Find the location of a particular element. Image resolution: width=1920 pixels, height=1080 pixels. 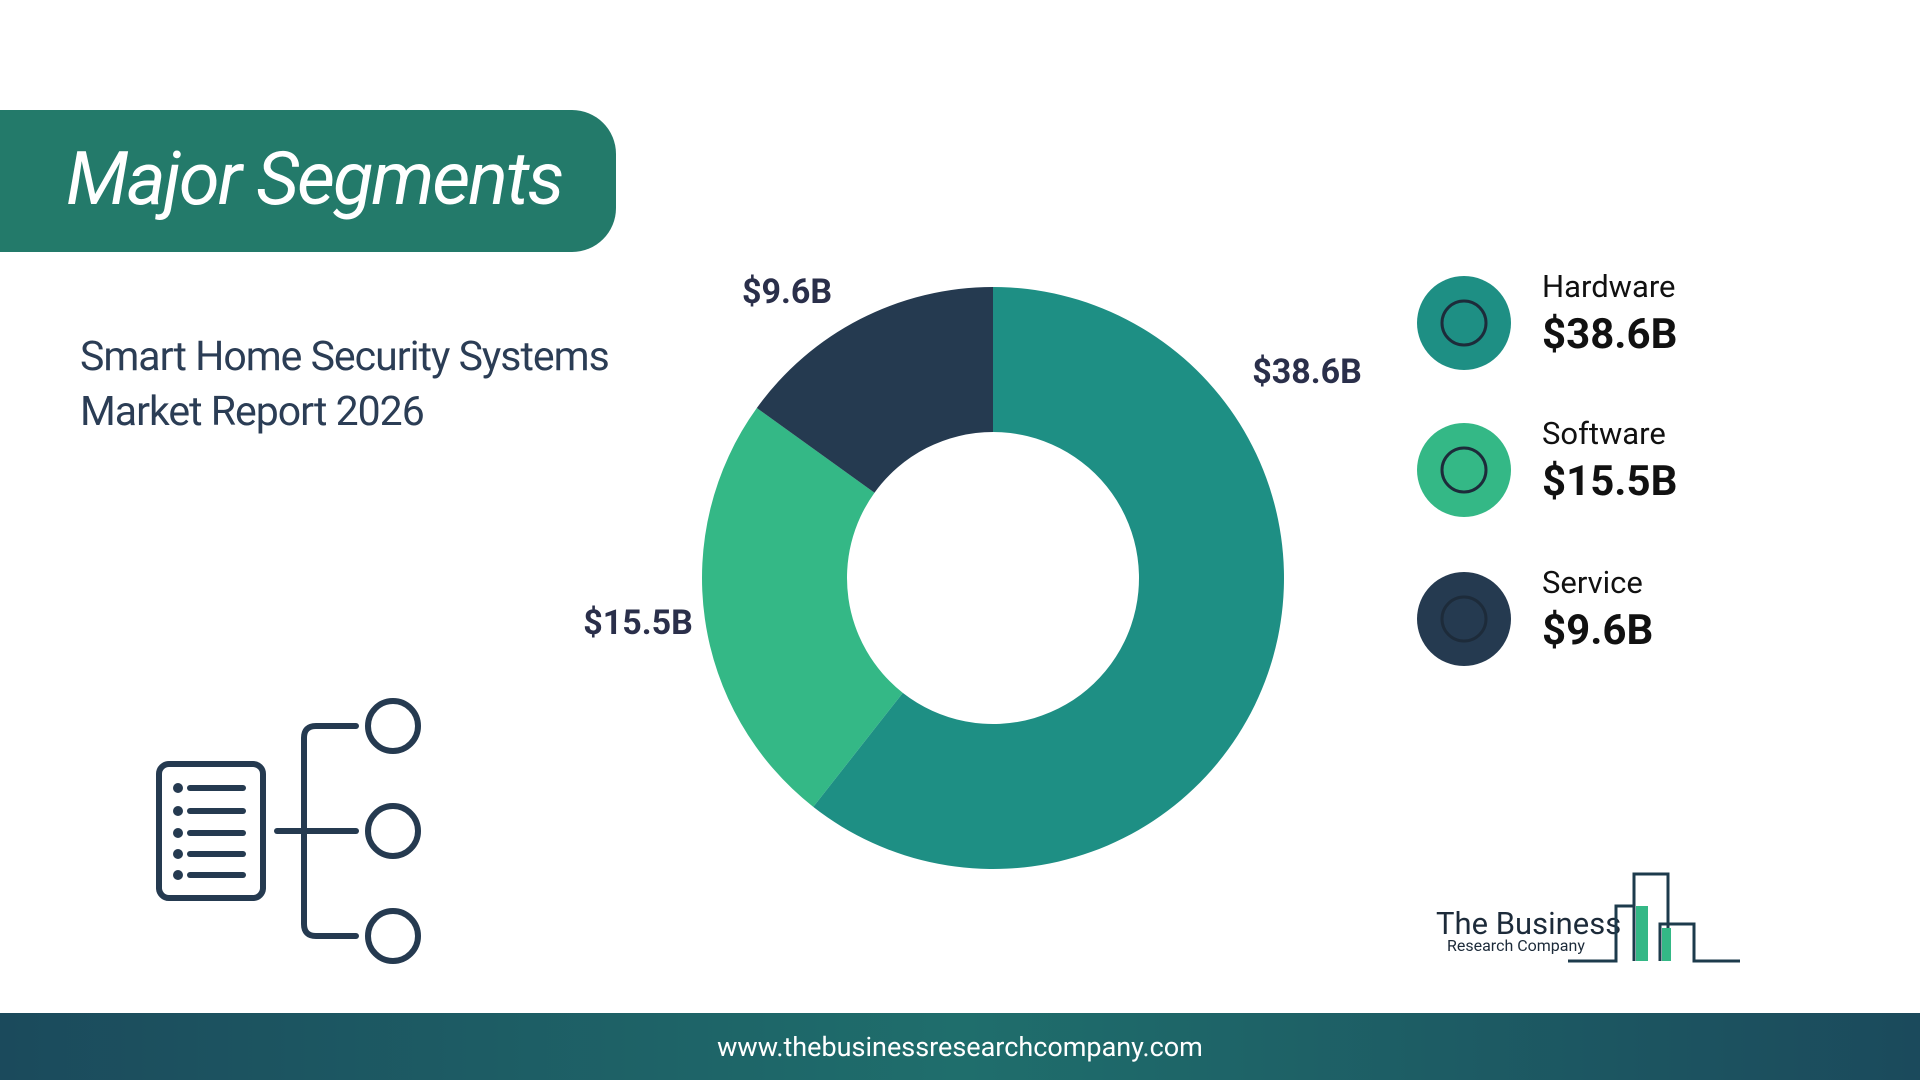

header-tab: Major Segments is located at coordinates (308, 181).